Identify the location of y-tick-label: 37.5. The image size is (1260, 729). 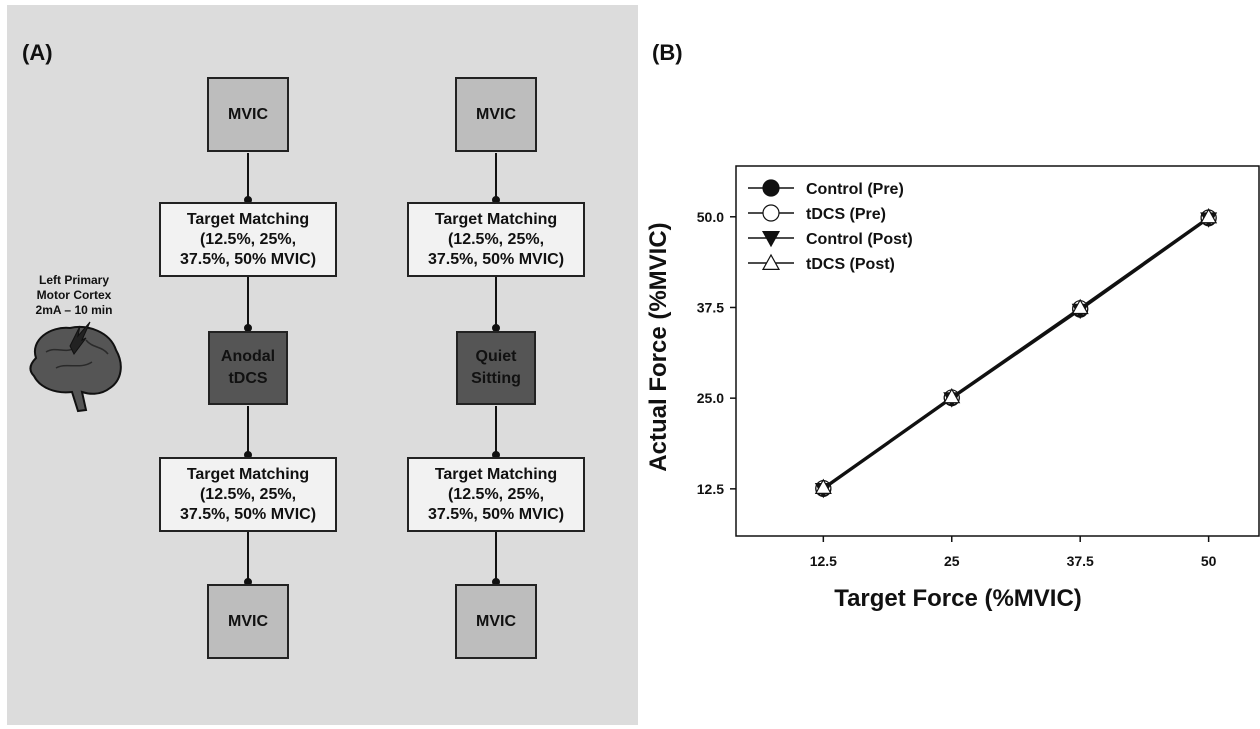
(710, 307).